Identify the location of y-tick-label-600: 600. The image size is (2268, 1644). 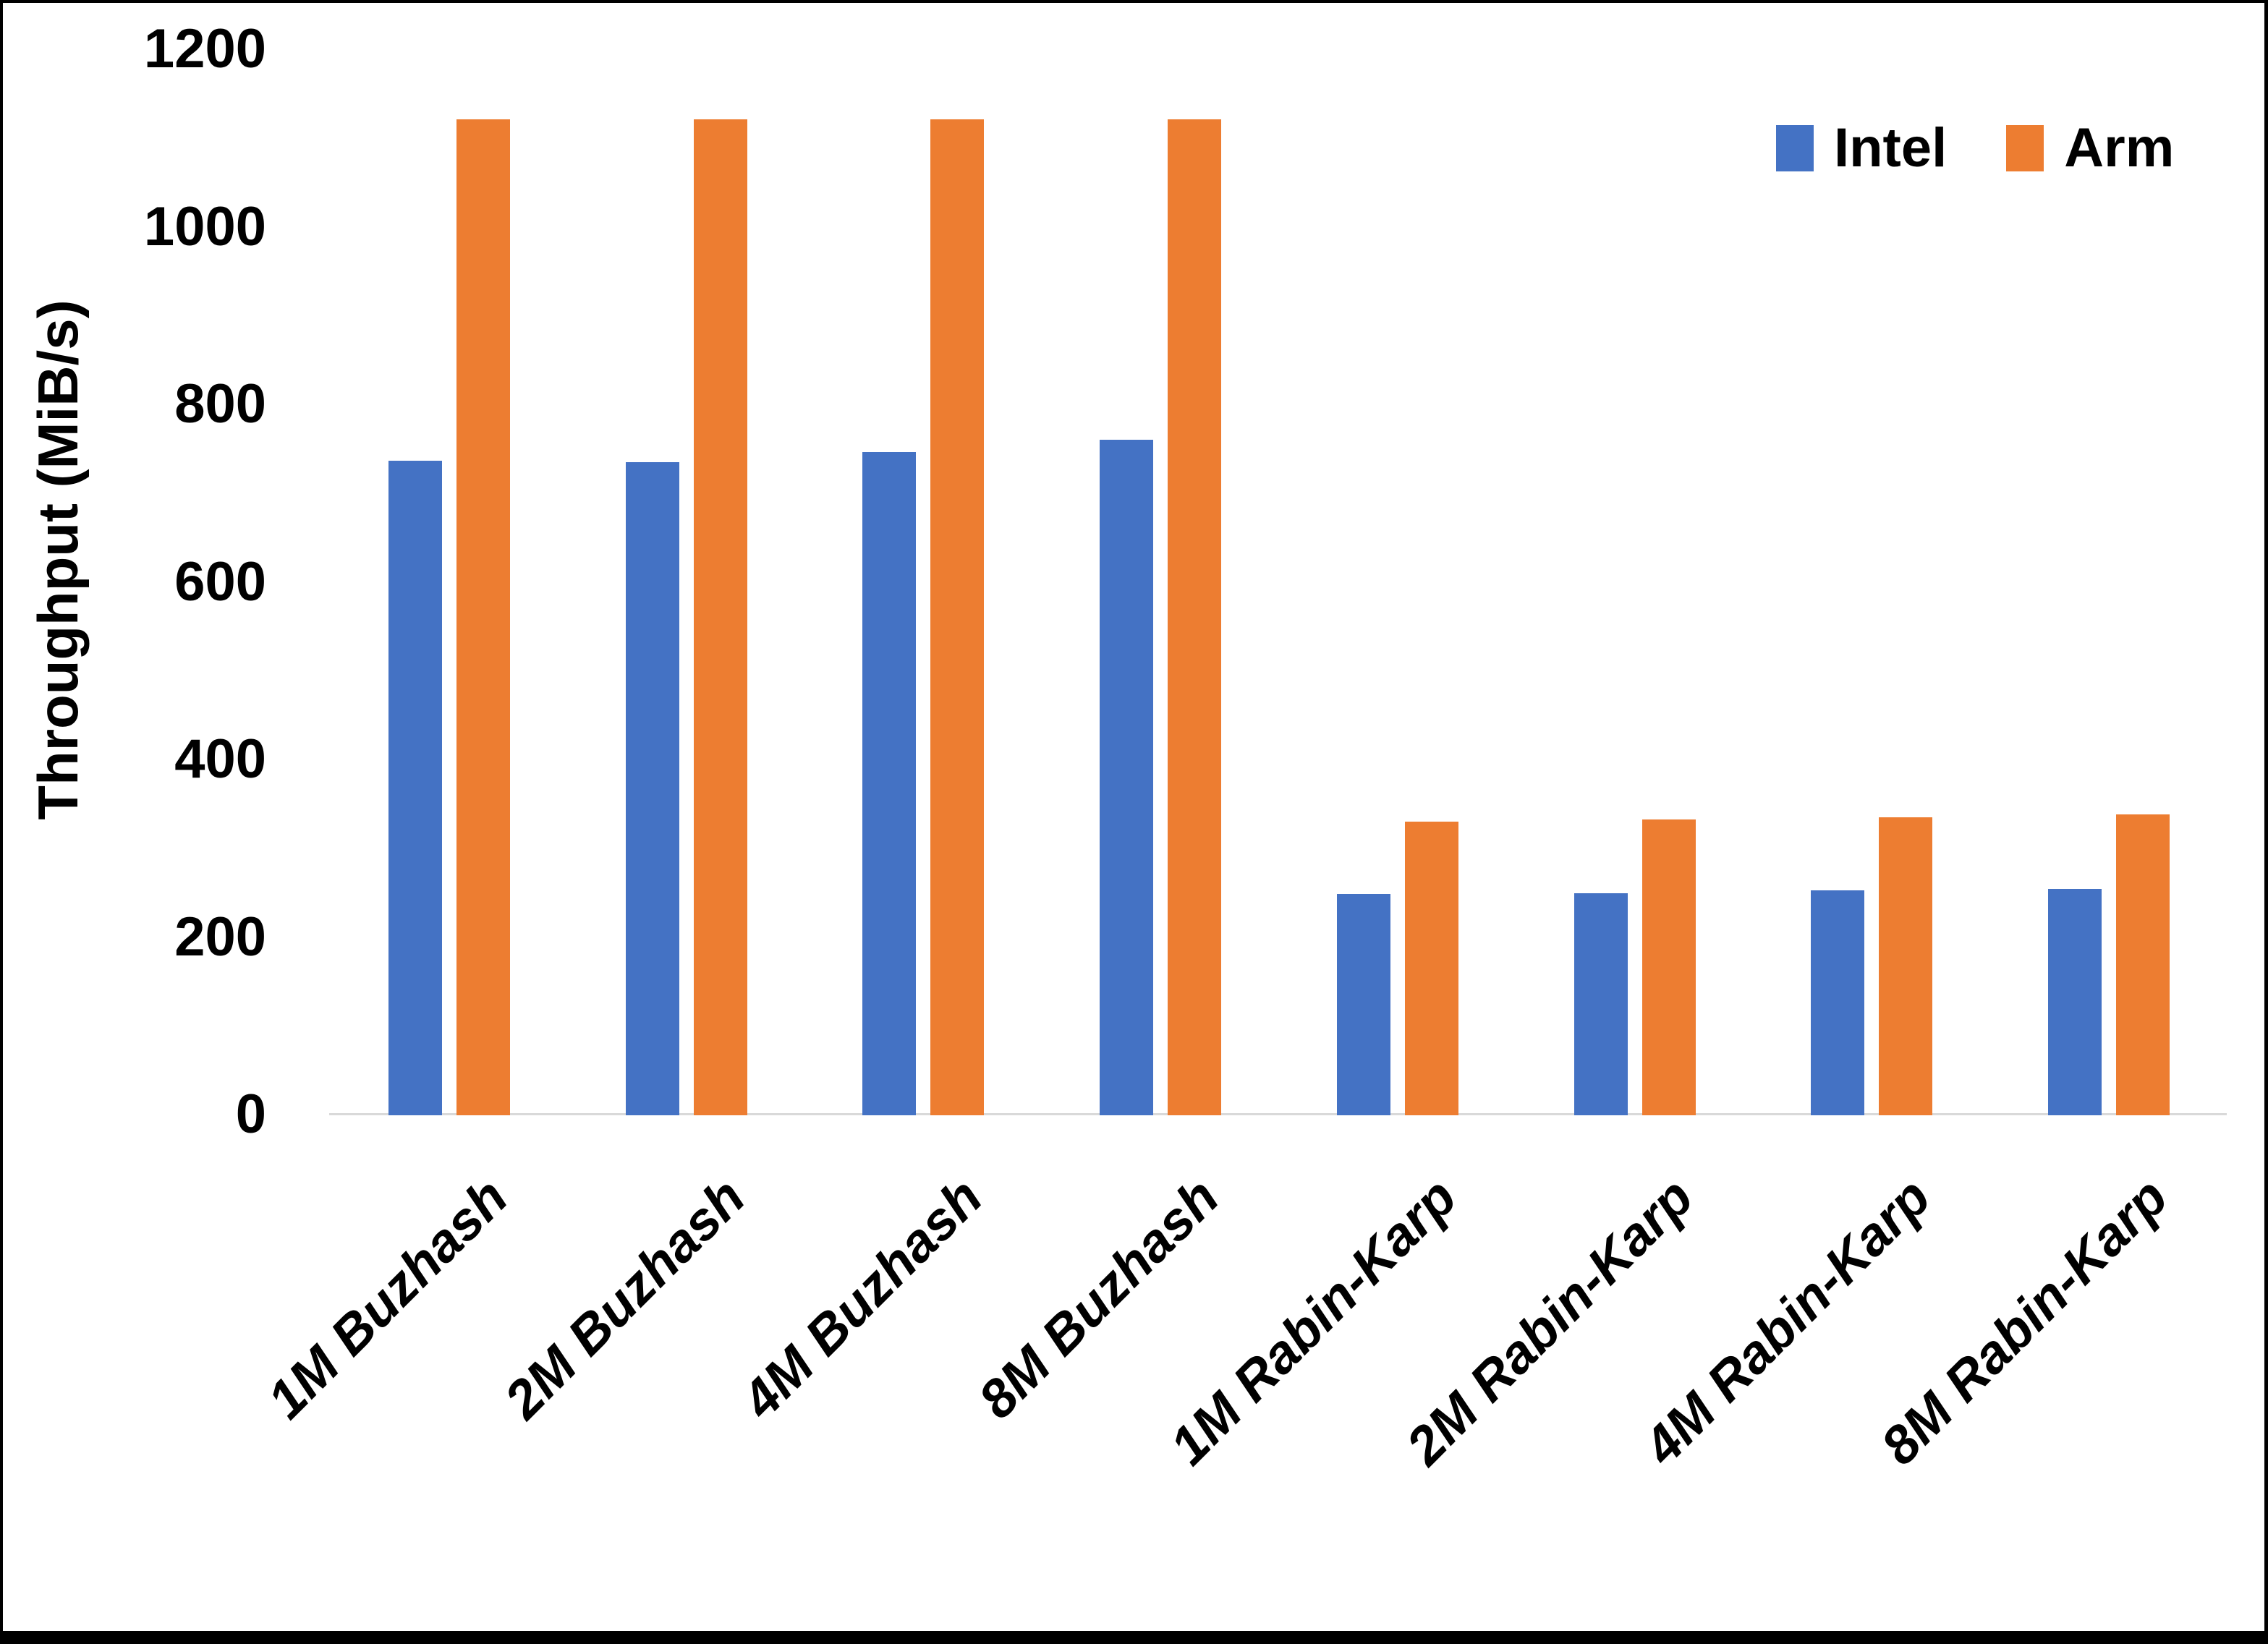
(220, 581).